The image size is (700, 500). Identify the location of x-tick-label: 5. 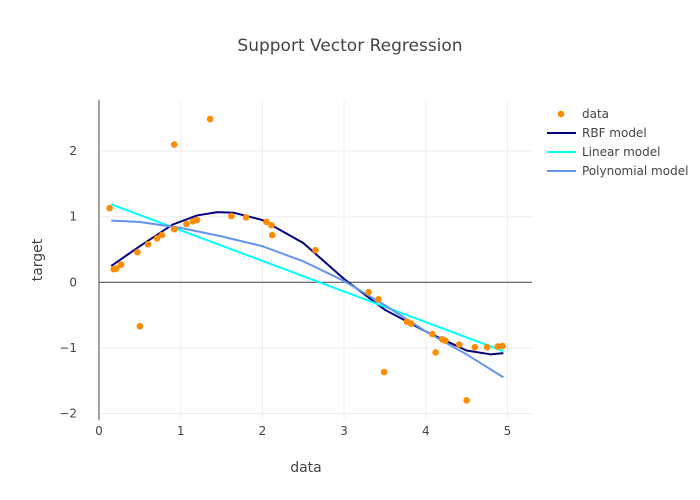
(508, 431).